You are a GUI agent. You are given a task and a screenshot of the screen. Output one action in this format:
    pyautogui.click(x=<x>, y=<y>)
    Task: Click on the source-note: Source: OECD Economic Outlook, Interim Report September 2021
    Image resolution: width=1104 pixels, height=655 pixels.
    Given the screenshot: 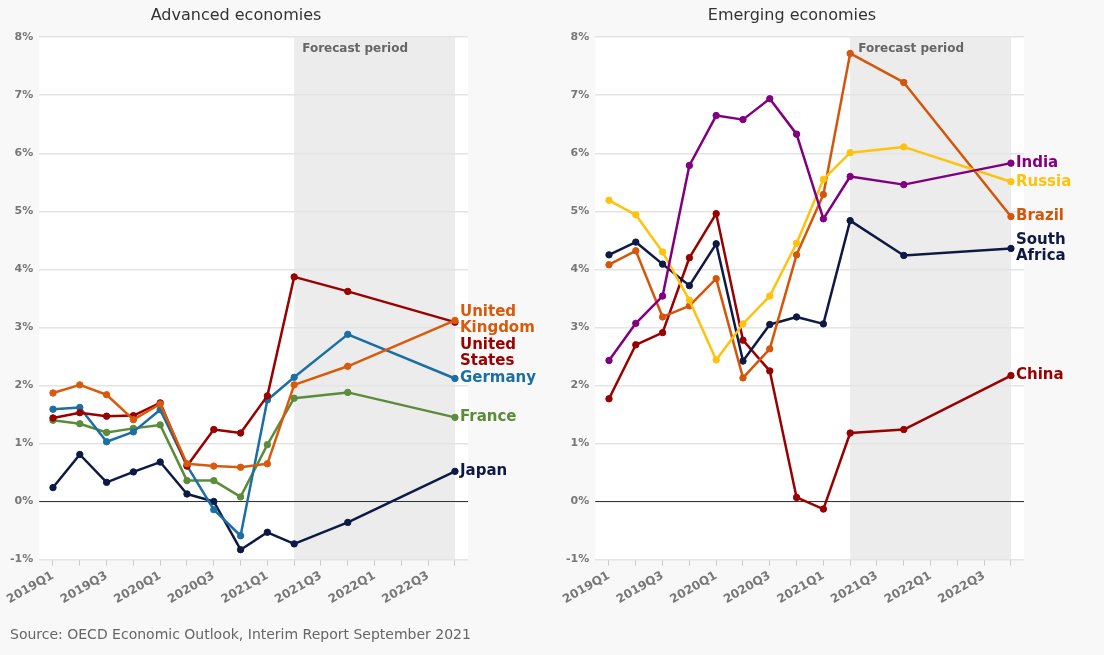 What is the action you would take?
    pyautogui.click(x=240, y=634)
    